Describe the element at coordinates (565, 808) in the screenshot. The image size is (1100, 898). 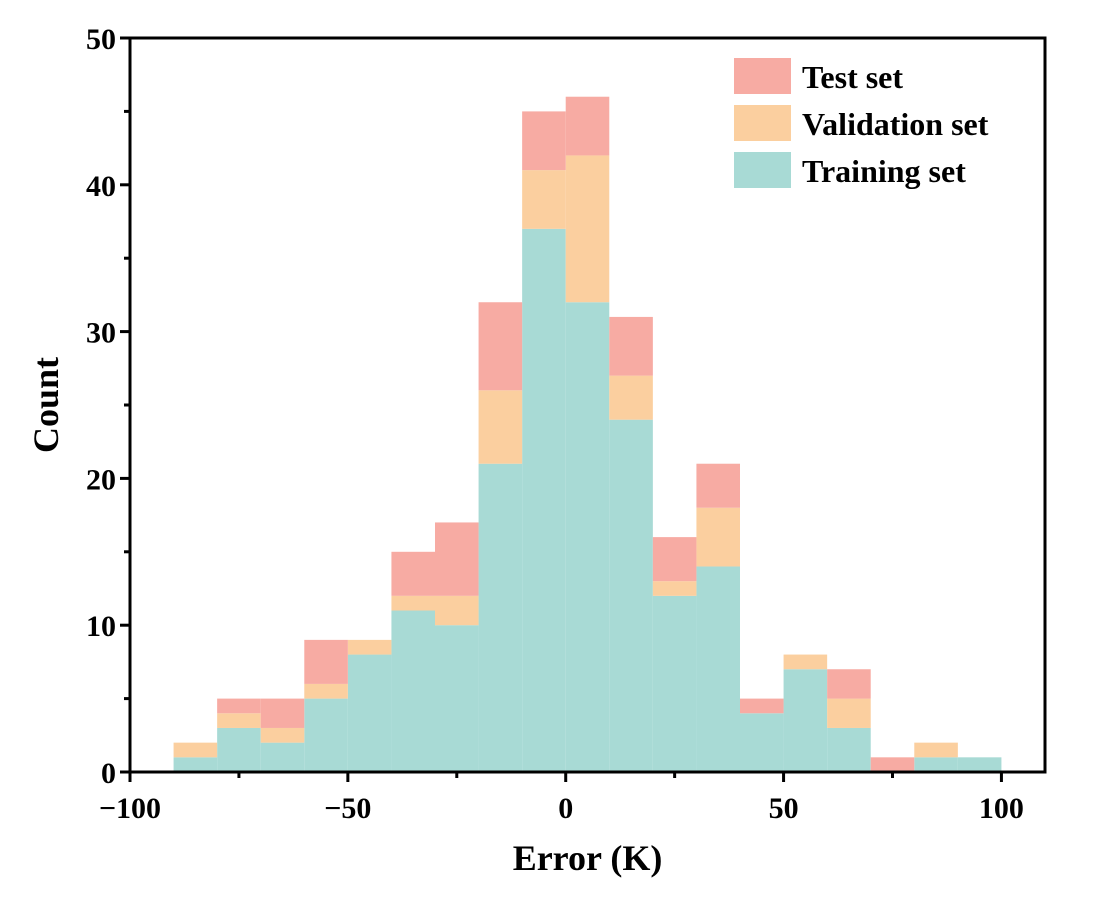
I see `x-tick-label: 0` at that location.